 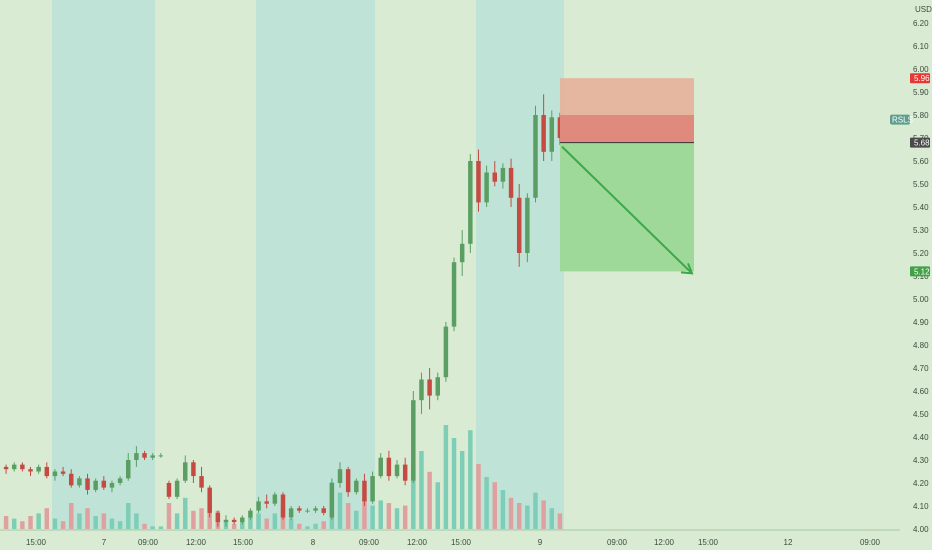 I want to click on y-tick-label: 5.60, so click(x=921, y=161).